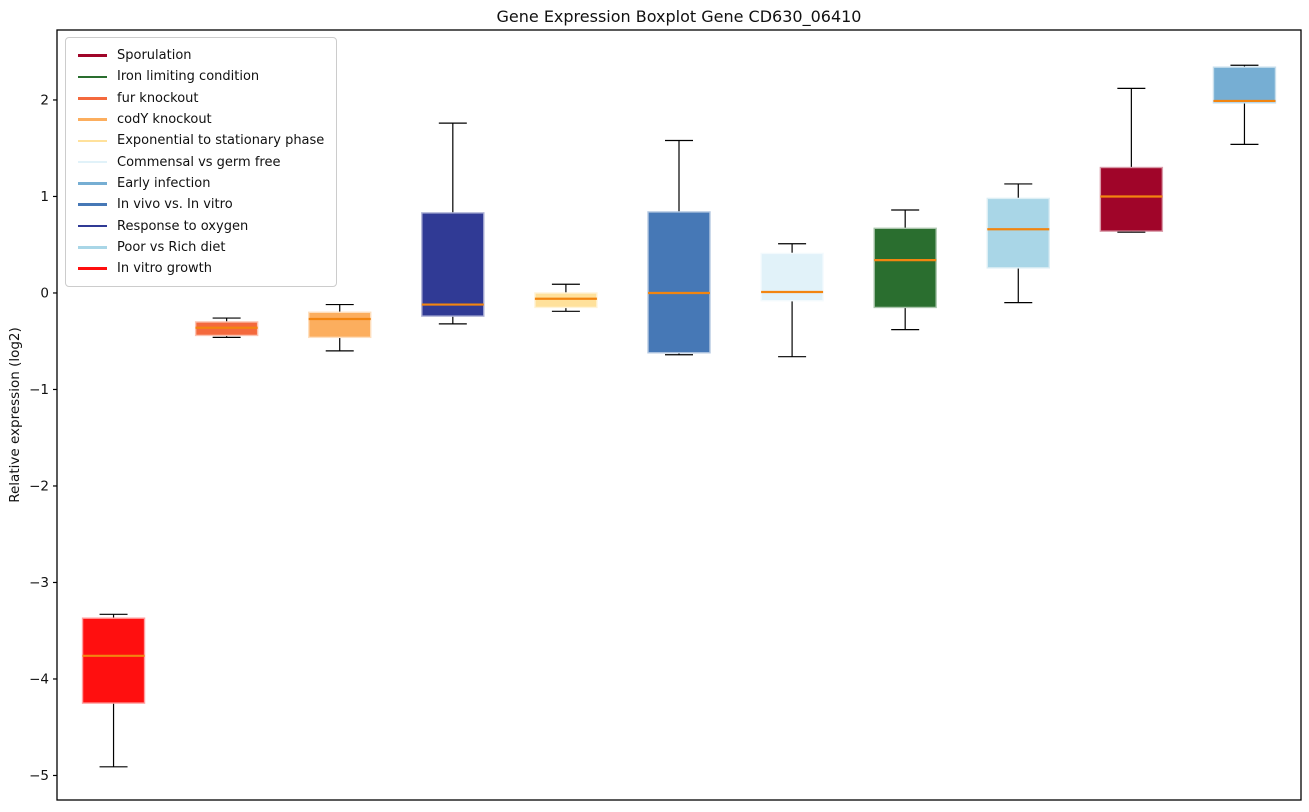  I want to click on box-cody-knockout, so click(340, 325).